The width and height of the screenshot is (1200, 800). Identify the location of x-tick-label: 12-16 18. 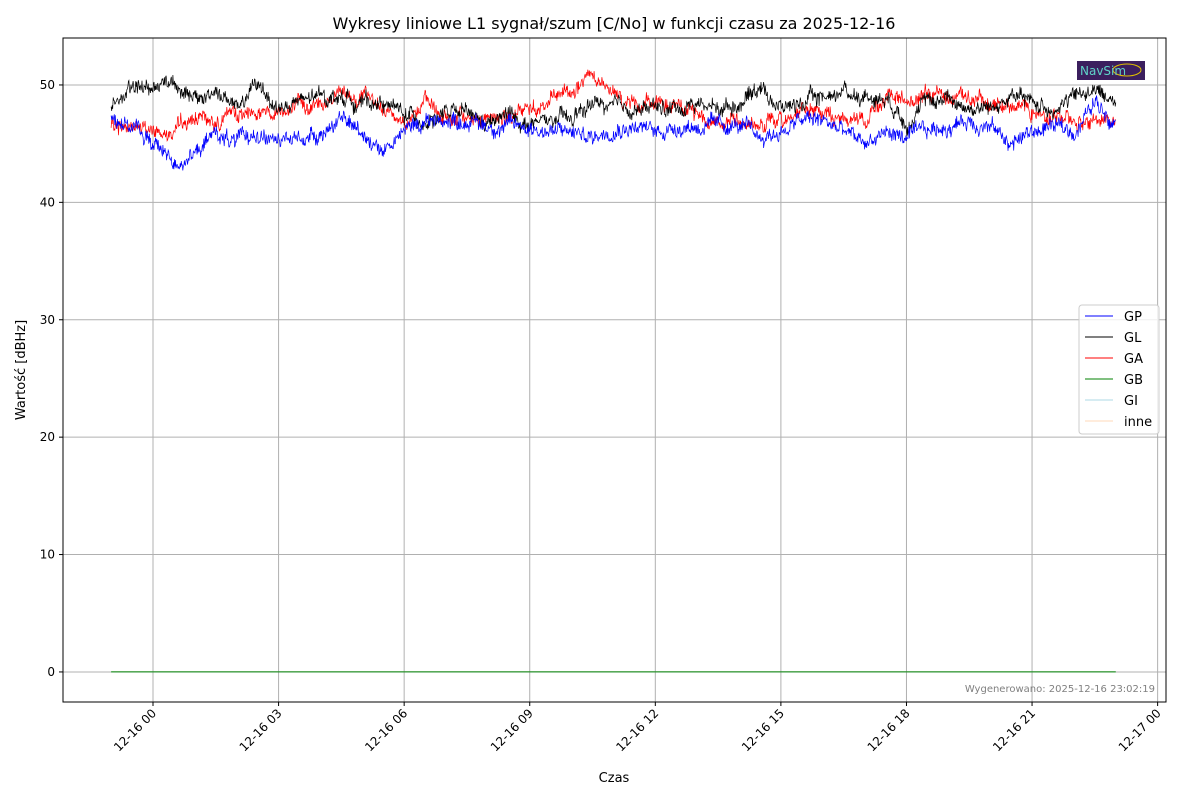
(889, 730).